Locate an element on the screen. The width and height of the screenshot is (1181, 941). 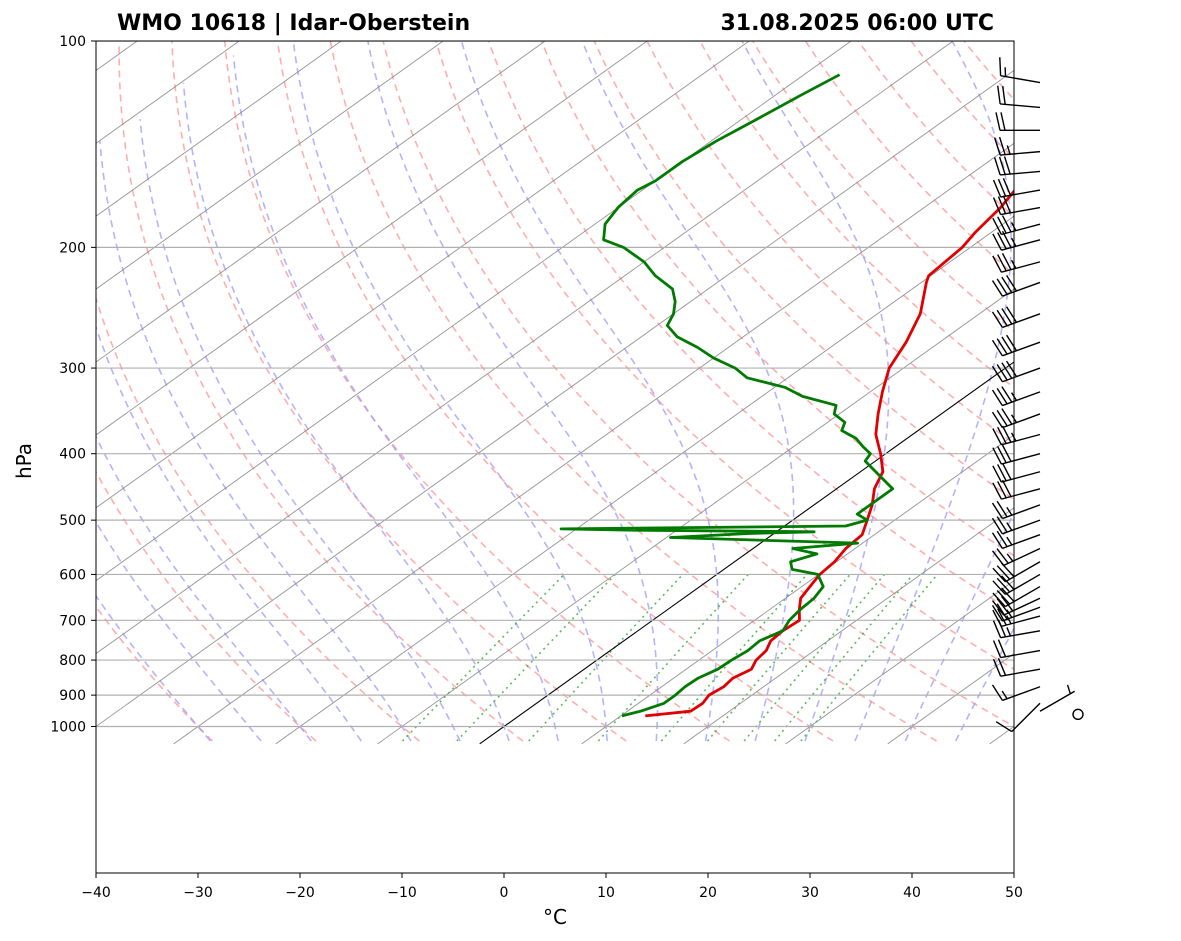
y-tick-label: 300 is located at coordinates (72, 369).